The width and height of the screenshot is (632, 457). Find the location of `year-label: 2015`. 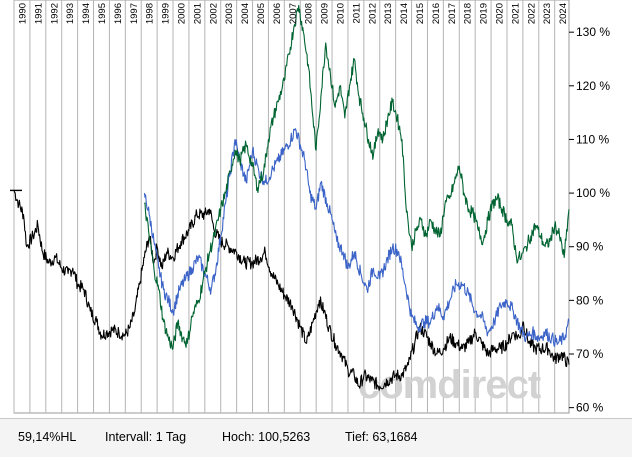

year-label: 2015 is located at coordinates (420, 13).